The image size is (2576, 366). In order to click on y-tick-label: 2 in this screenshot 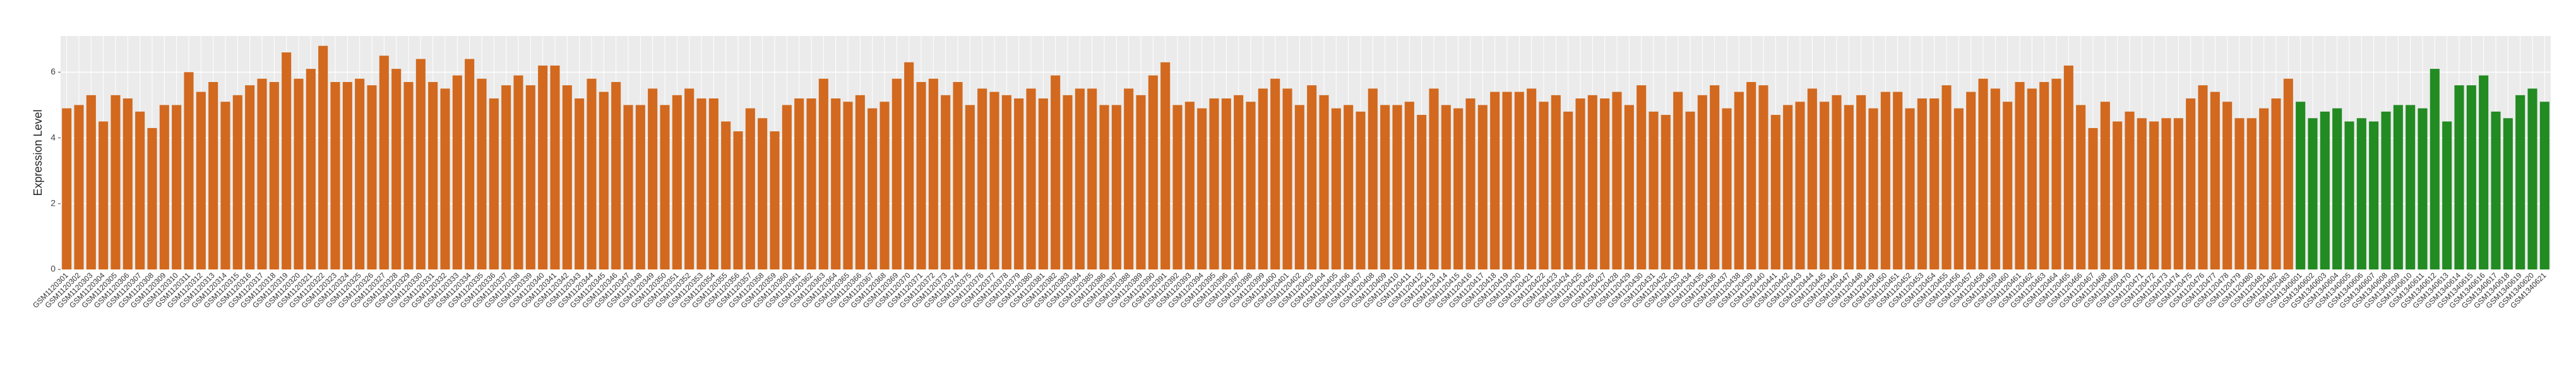, I will do `click(53, 203)`.